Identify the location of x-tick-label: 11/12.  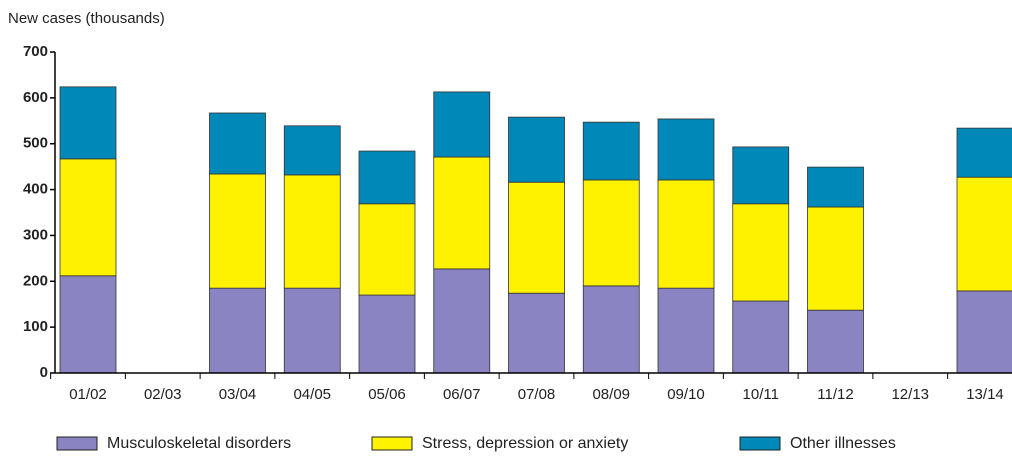
(835, 394).